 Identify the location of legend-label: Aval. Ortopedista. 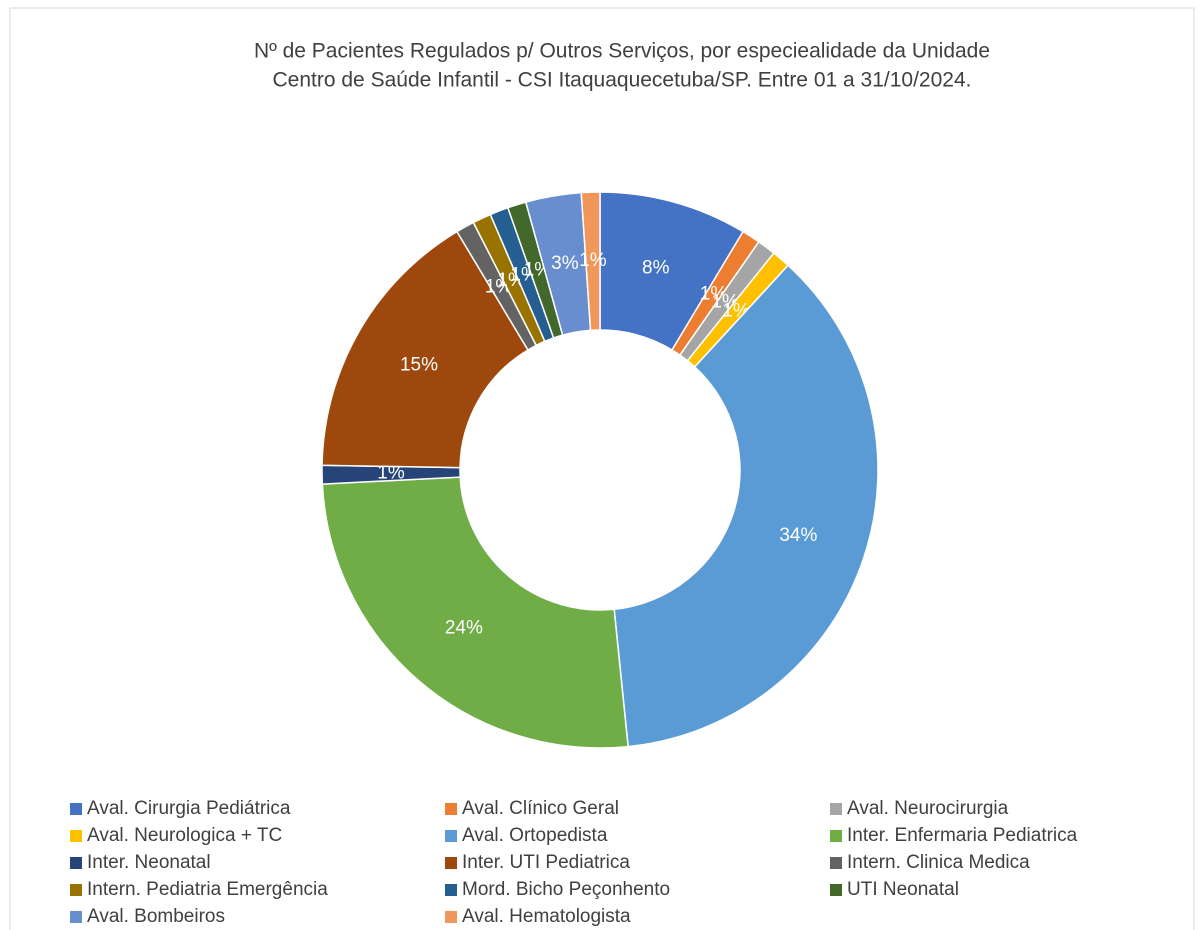
(535, 835).